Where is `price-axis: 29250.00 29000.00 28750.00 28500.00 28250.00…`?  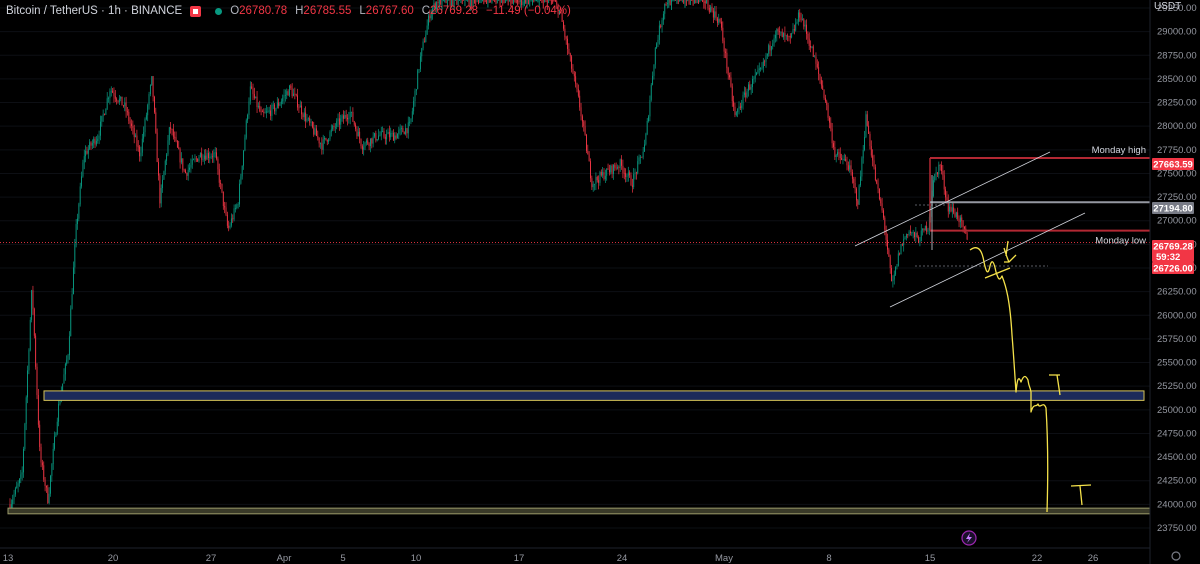 price-axis: 29250.00 29000.00 28750.00 28500.00 28250.00… is located at coordinates (1173, 282).